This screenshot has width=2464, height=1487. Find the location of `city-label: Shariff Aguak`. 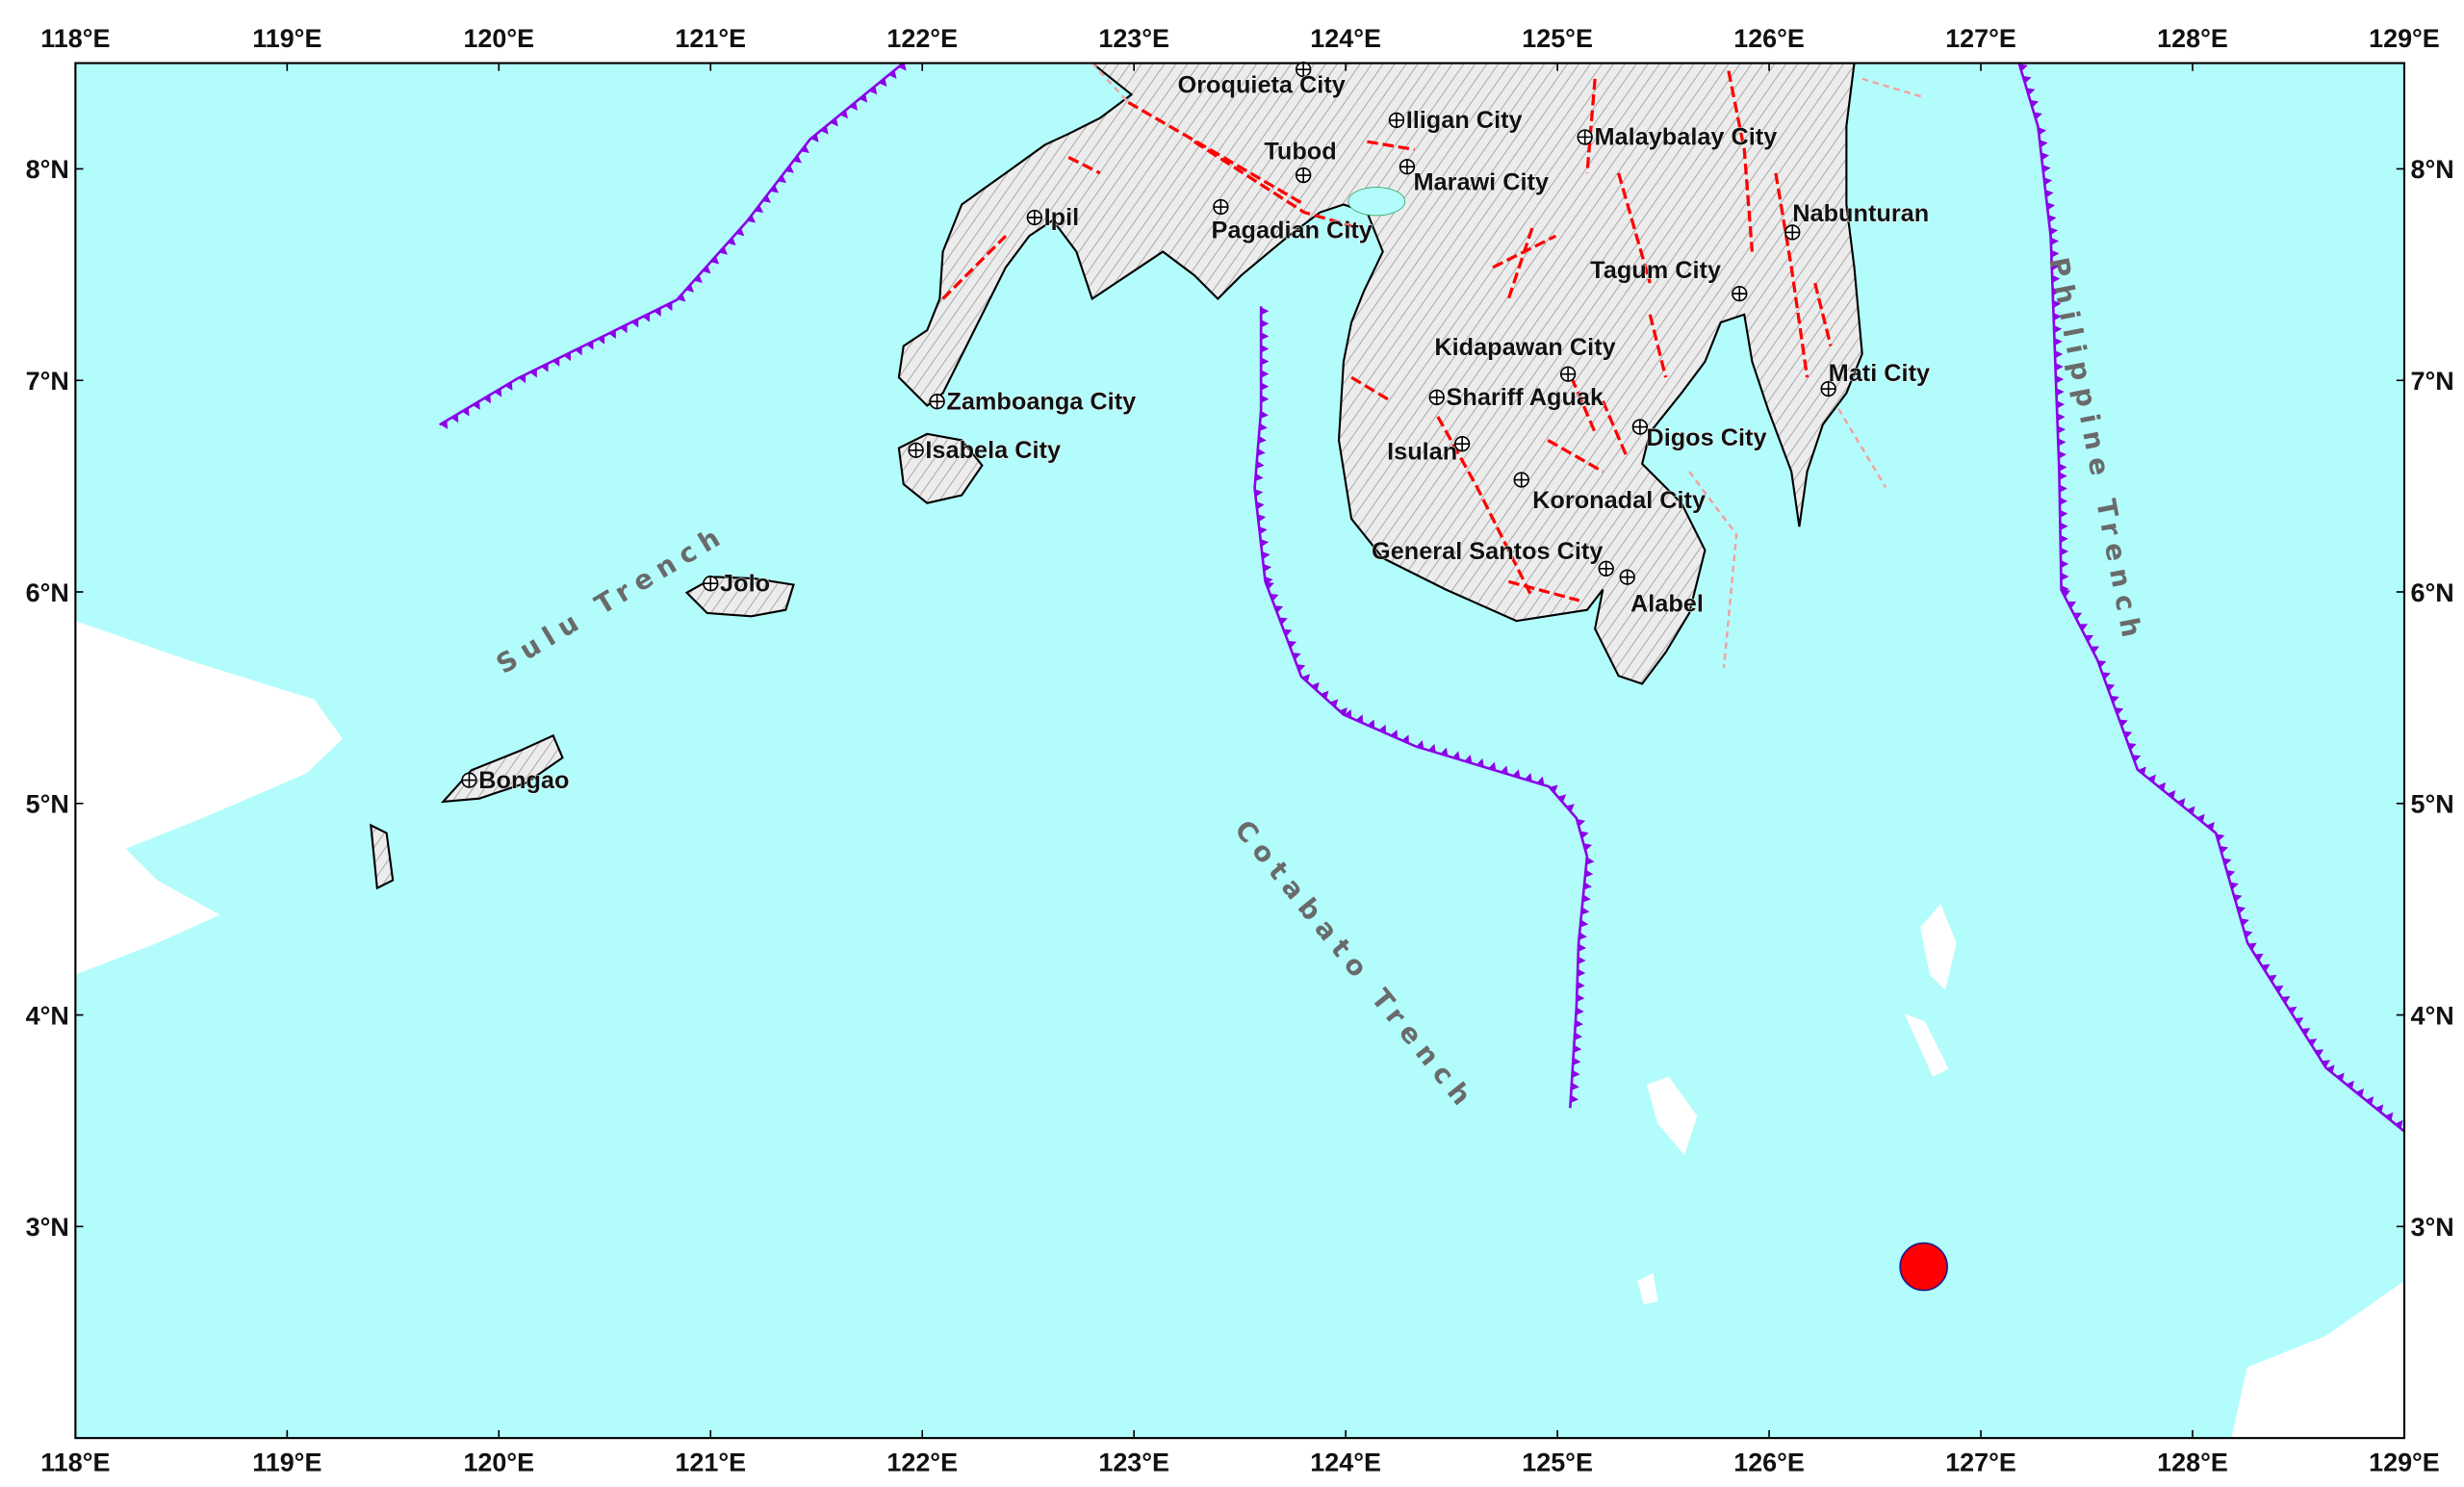

city-label: Shariff Aguak is located at coordinates (1525, 397).